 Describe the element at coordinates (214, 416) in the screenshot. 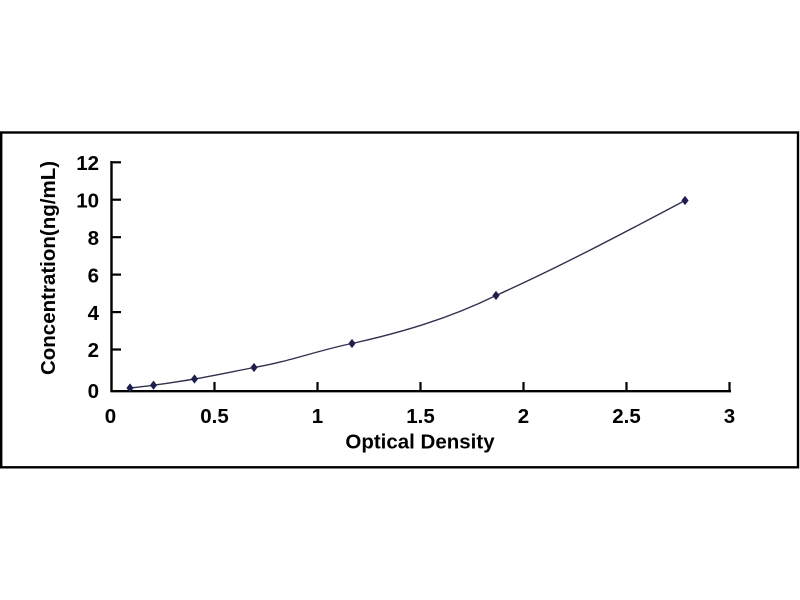

I see `svg-text: 0.5` at that location.